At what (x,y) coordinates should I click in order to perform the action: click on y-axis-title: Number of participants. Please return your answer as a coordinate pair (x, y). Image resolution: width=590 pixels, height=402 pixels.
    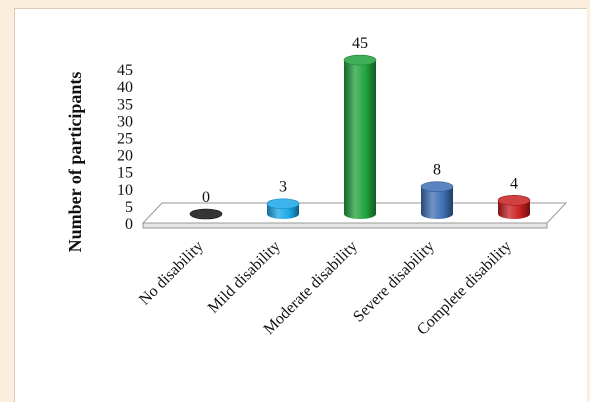
    Looking at the image, I should click on (75, 162).